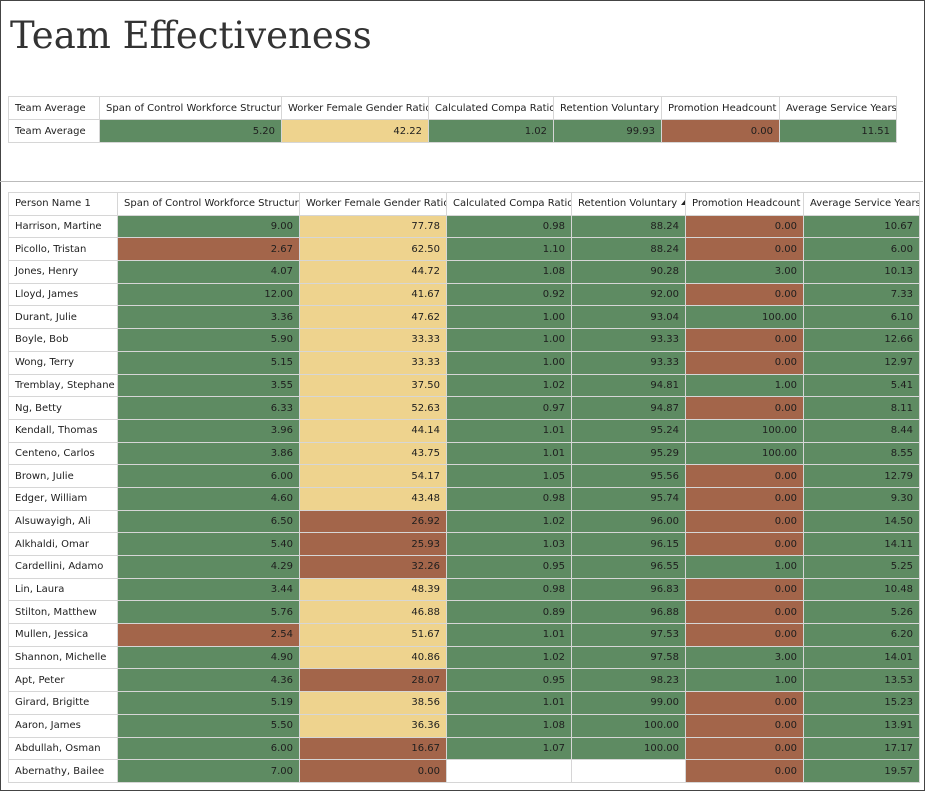 This screenshot has height=791, width=925. I want to click on cell: 90.28, so click(628, 272).